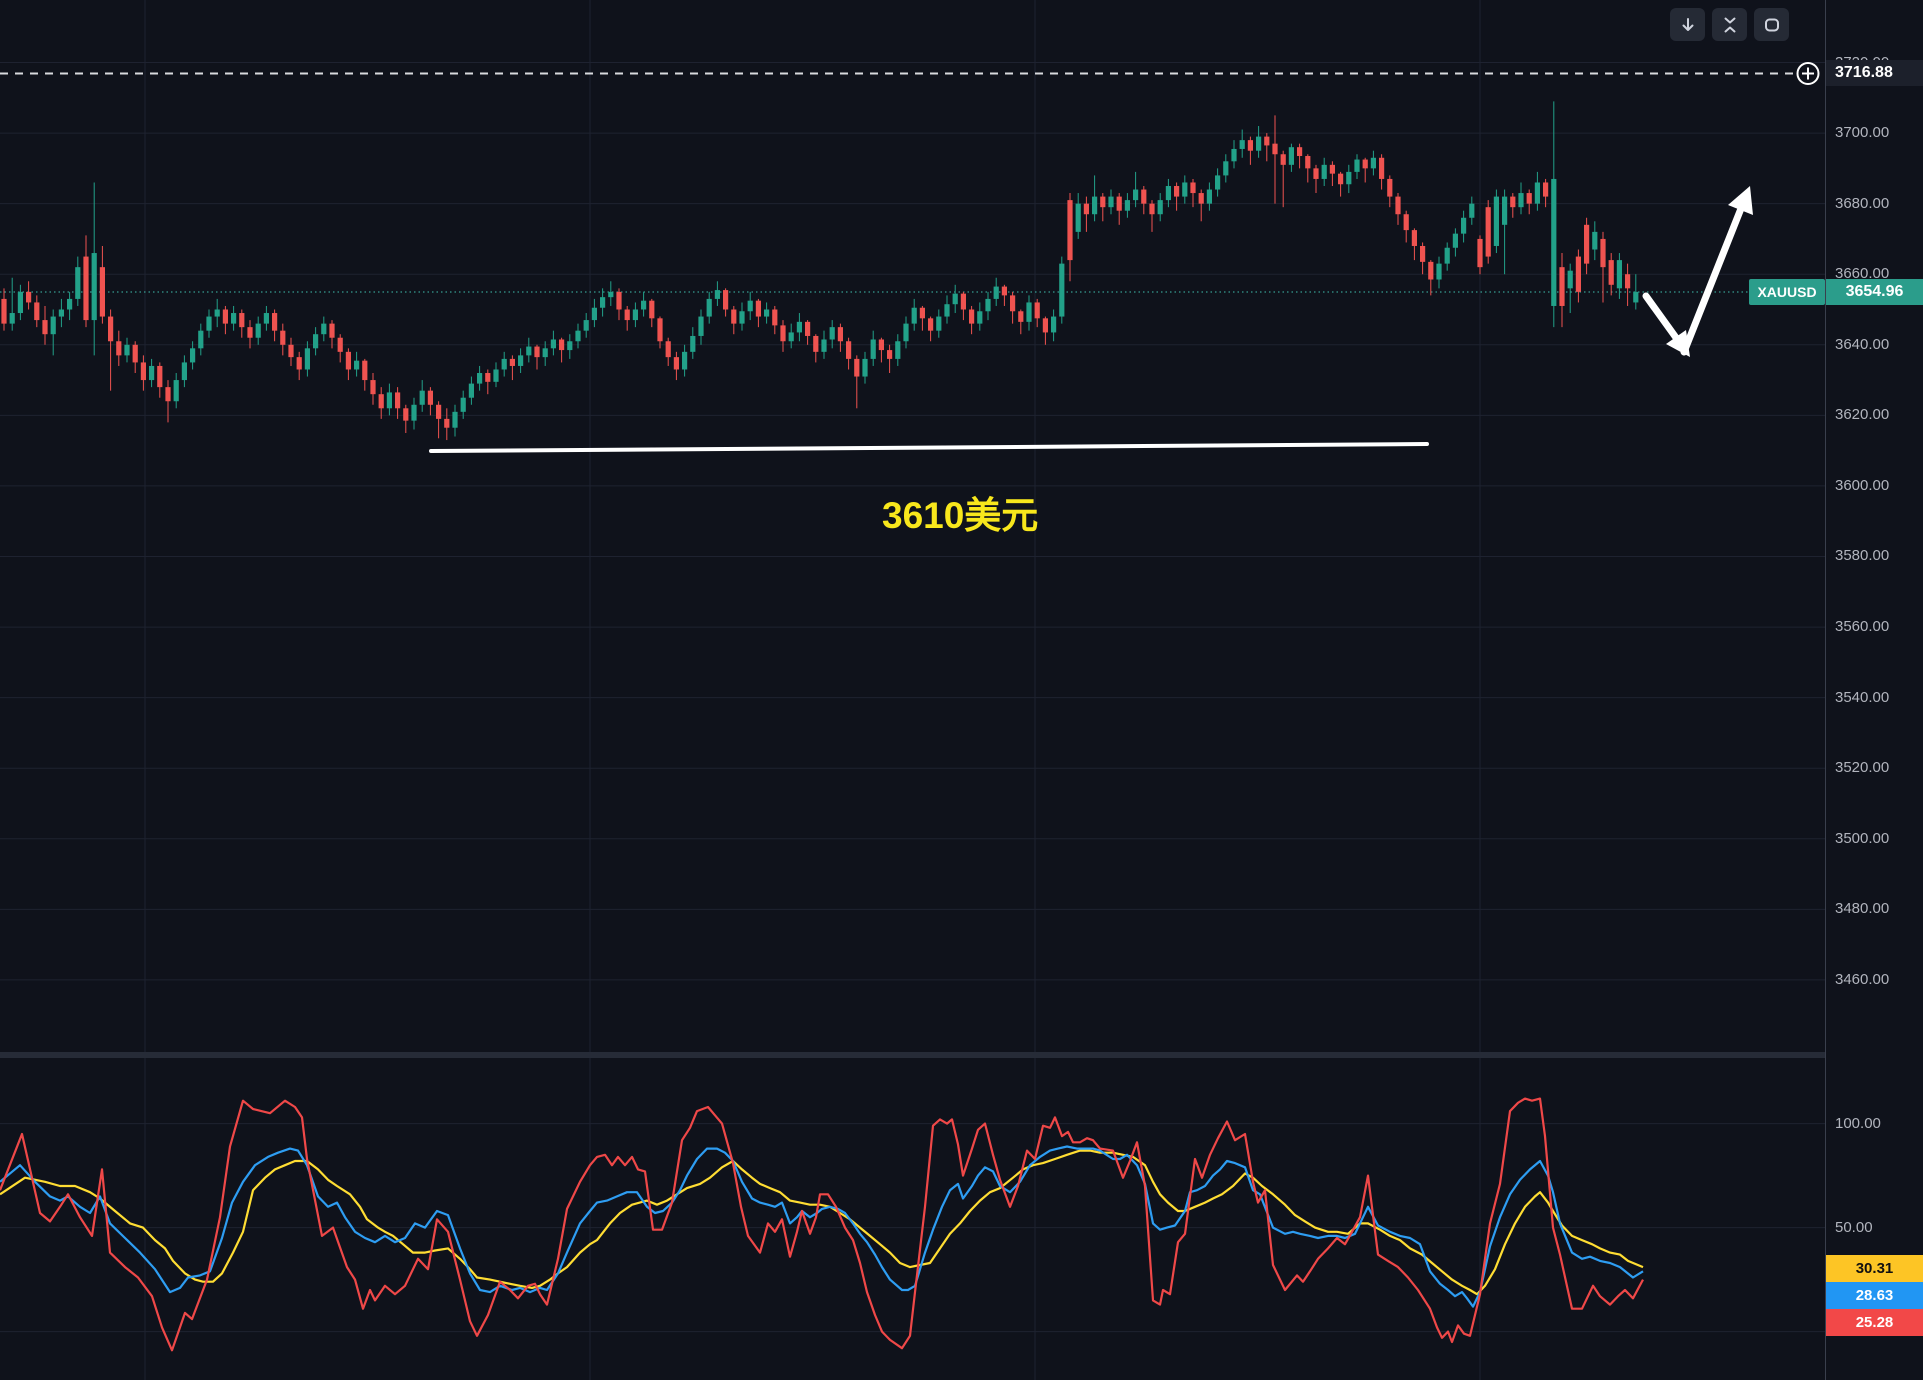 The image size is (1923, 1380). What do you see at coordinates (1874, 1296) in the screenshot?
I see `kdj-badge-k: 28.63` at bounding box center [1874, 1296].